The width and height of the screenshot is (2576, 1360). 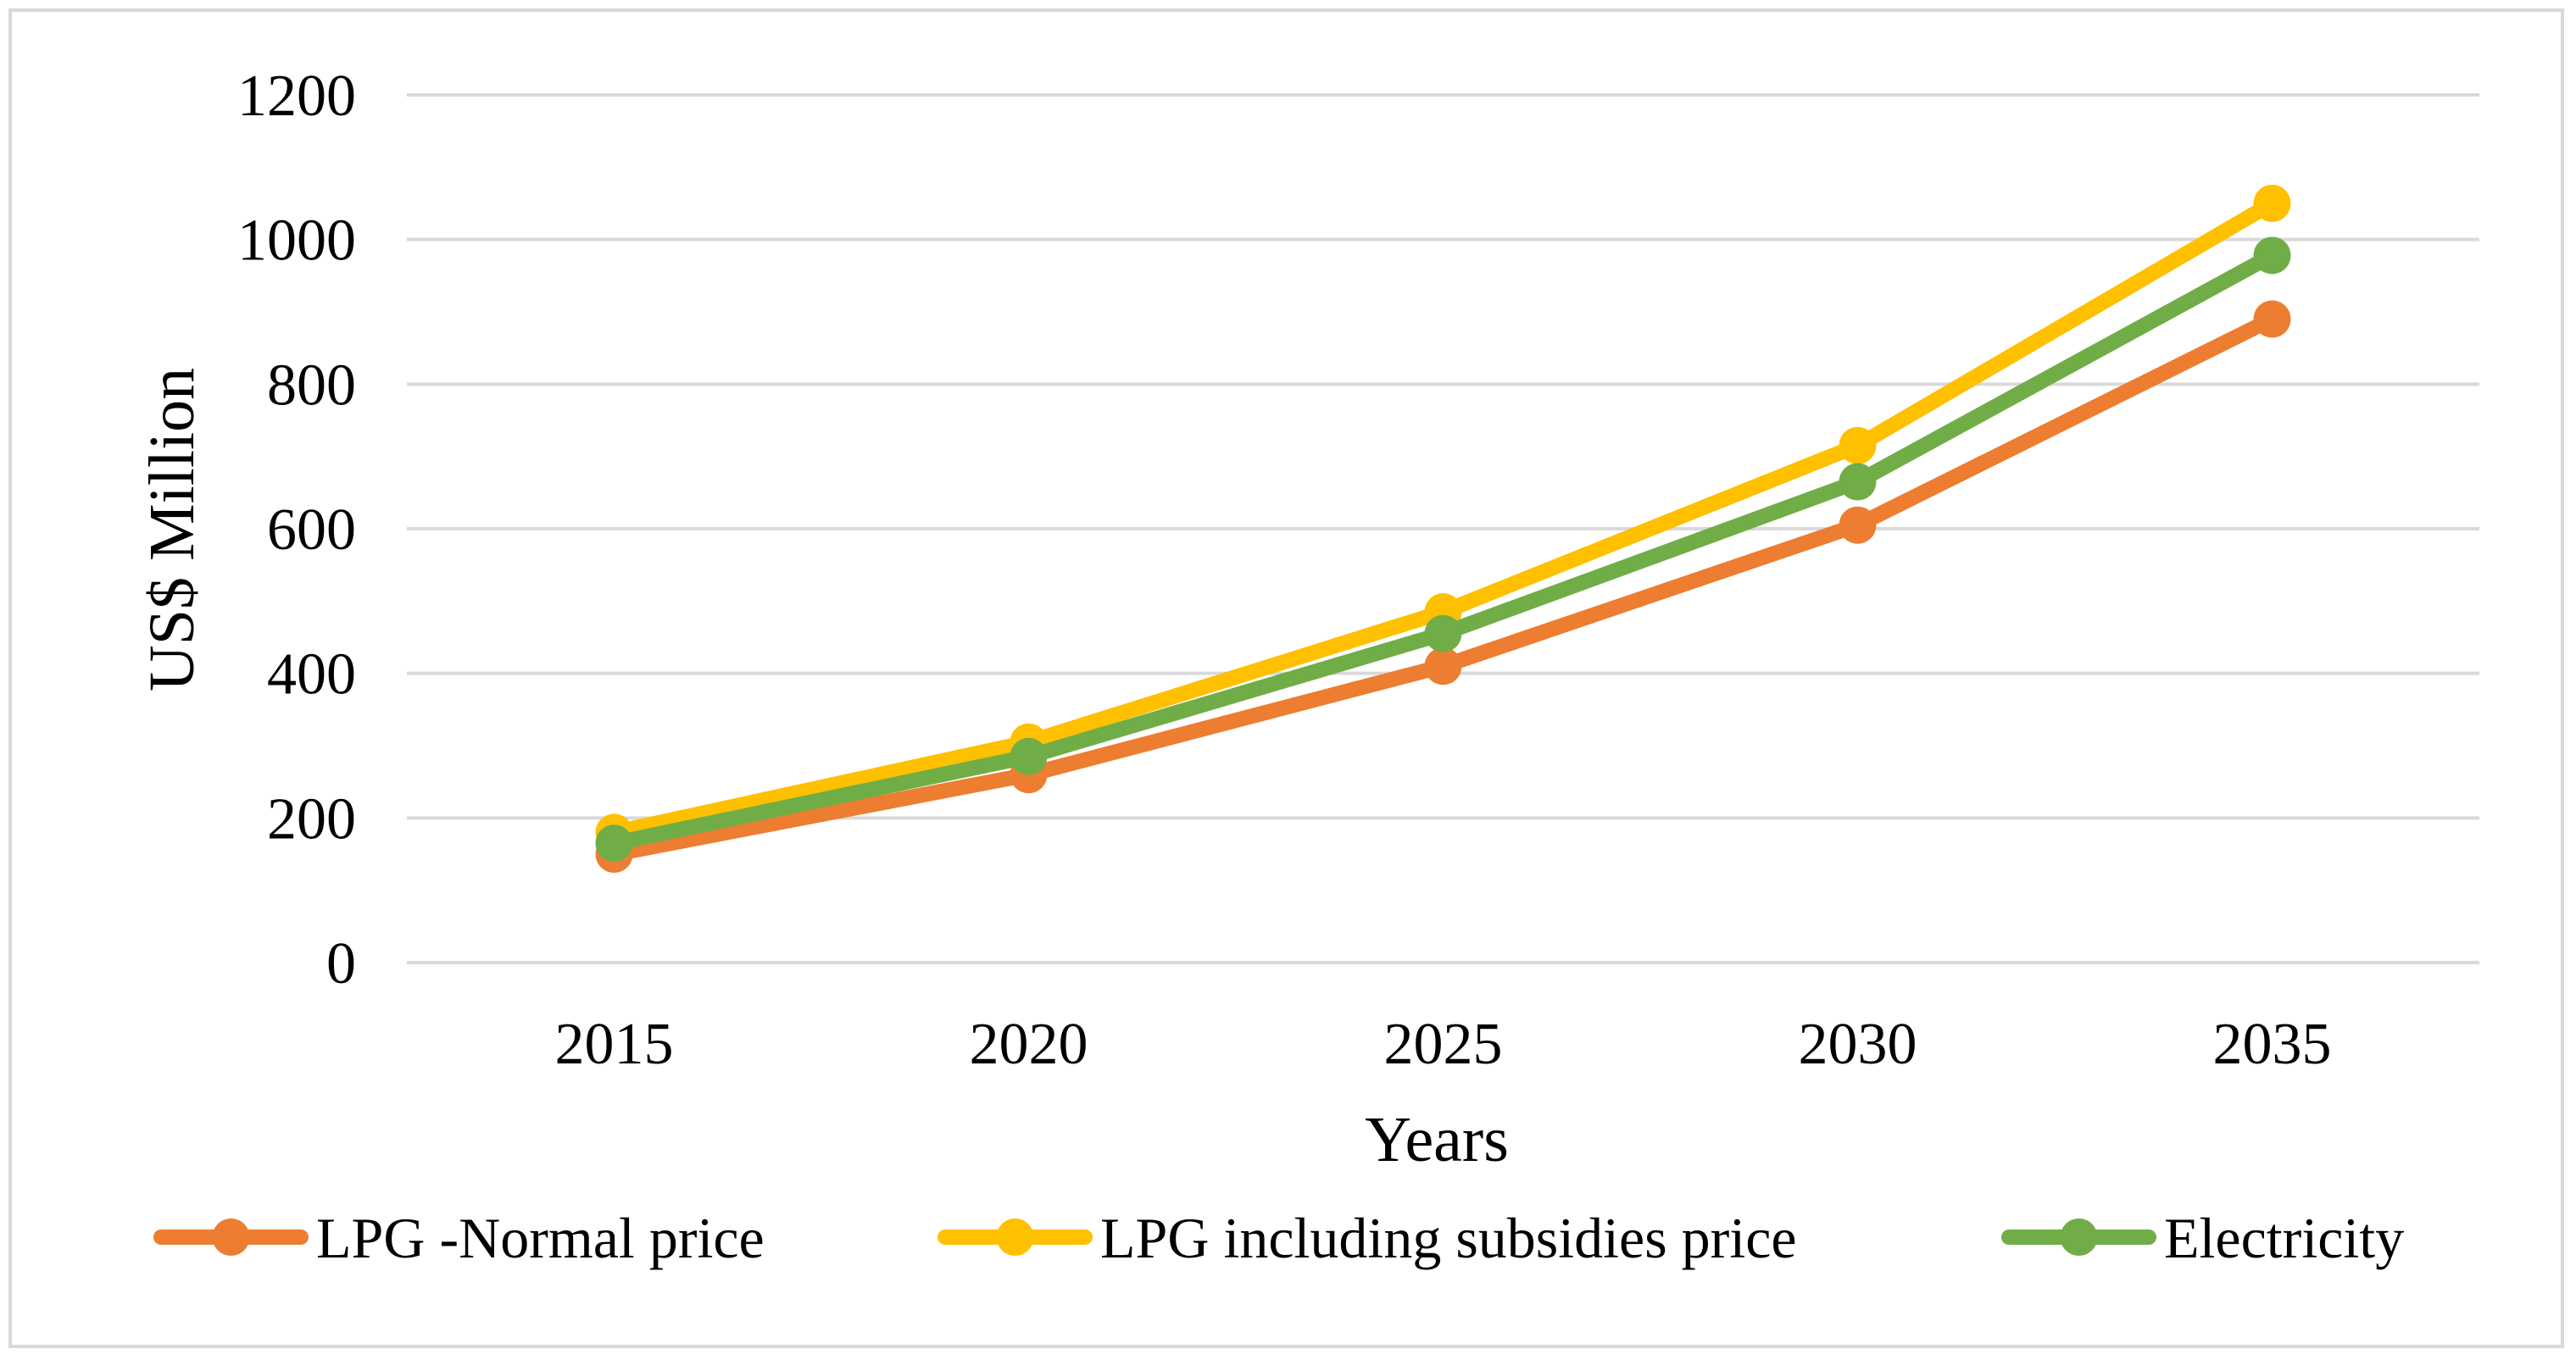 What do you see at coordinates (2272, 1044) in the screenshot?
I see `x-tick-label: 2035` at bounding box center [2272, 1044].